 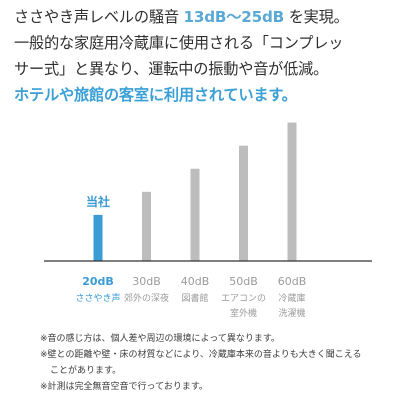 What do you see at coordinates (155, 95) in the screenshot?
I see `intro-line-4: ホテルや旅館の客室に利用されています。` at bounding box center [155, 95].